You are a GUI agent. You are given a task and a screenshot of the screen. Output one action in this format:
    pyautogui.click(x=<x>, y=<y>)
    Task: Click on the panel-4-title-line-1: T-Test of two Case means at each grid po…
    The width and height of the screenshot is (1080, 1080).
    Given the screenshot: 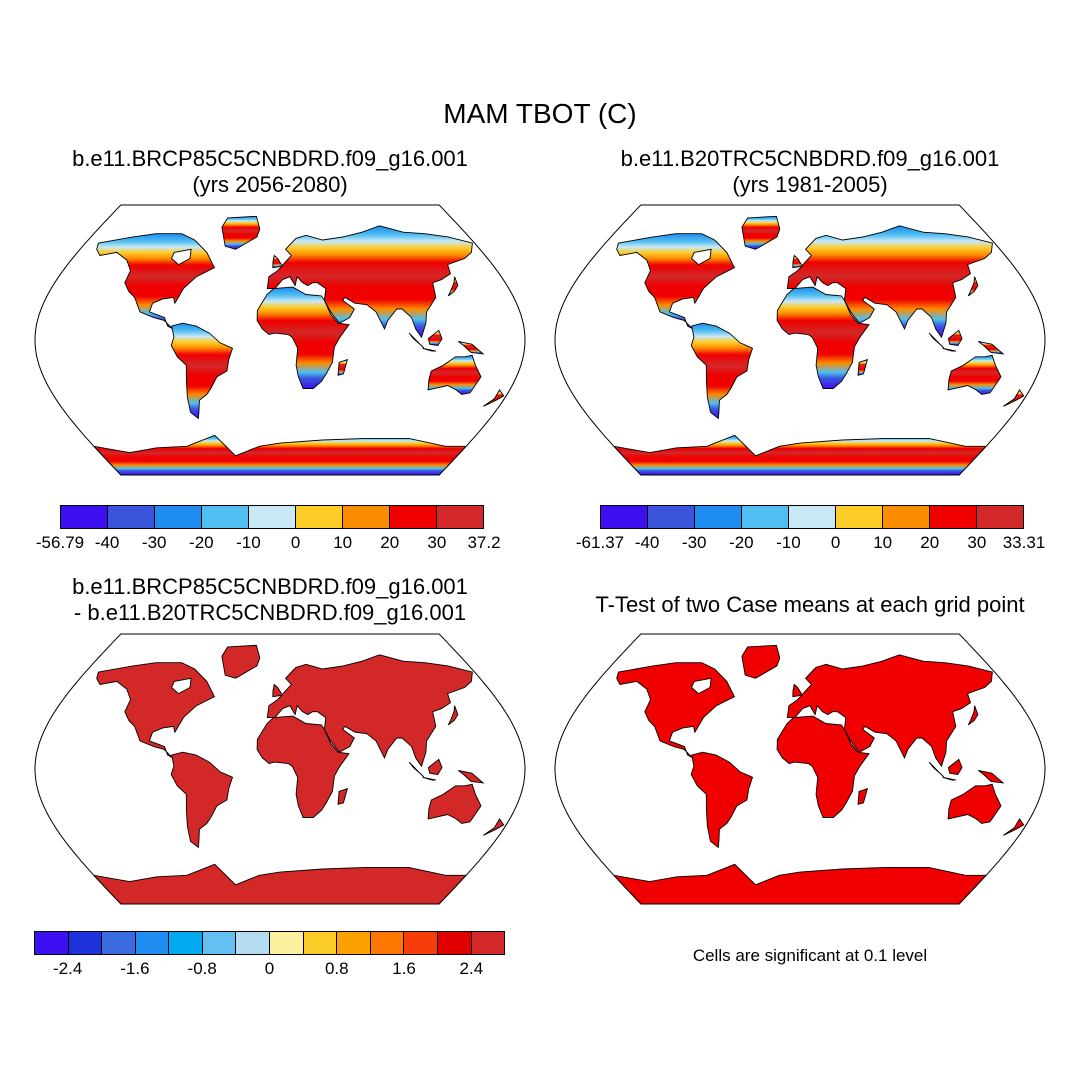 What is the action you would take?
    pyautogui.click(x=810, y=604)
    